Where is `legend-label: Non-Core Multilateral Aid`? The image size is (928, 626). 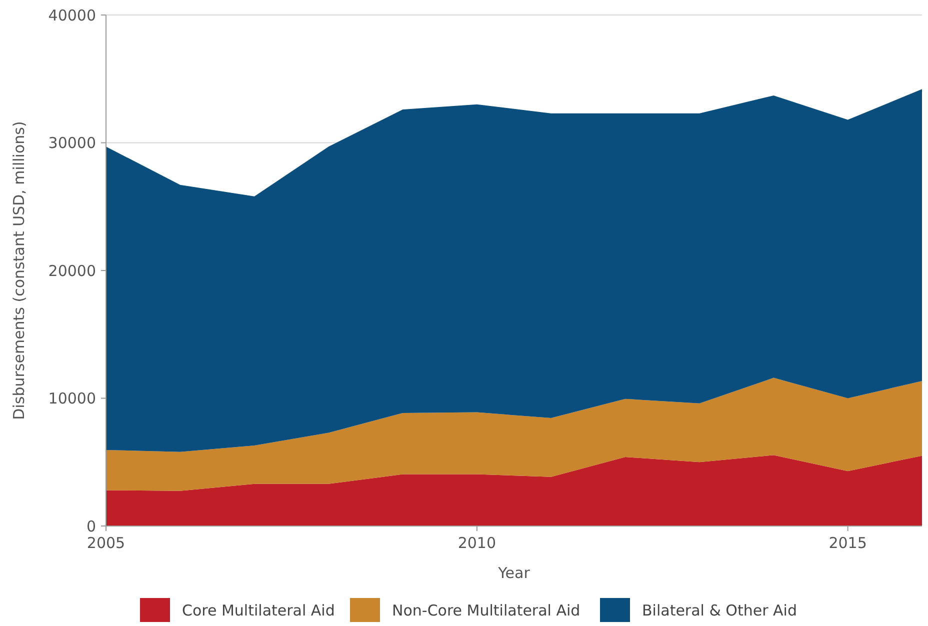 legend-label: Non-Core Multilateral Aid is located at coordinates (486, 610).